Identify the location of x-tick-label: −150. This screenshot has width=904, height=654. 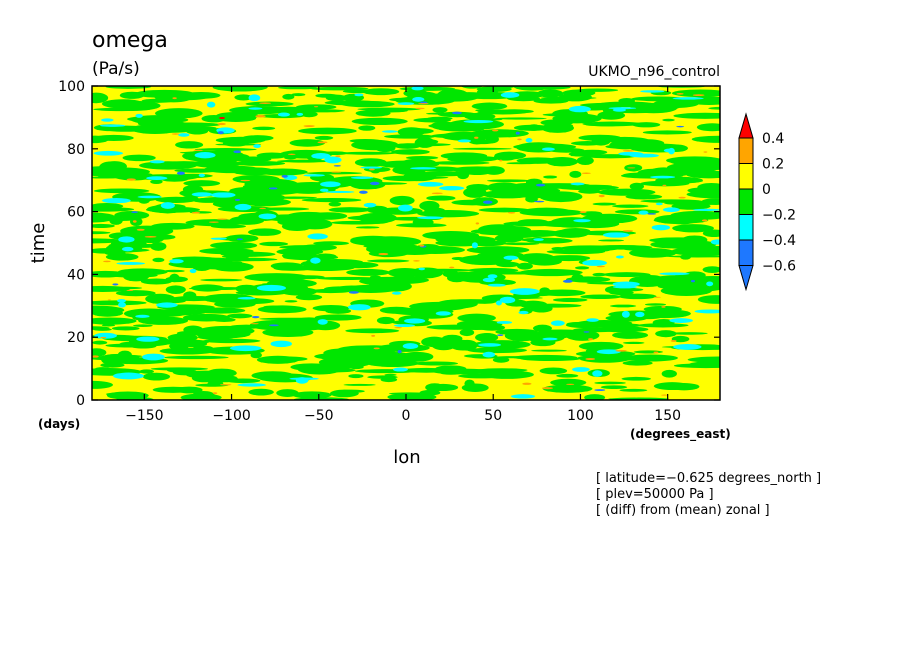
(144, 416).